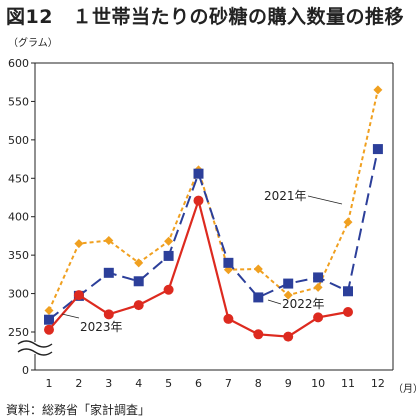  Describe the element at coordinates (258, 383) in the screenshot. I see `x-tick-label: 8` at that location.